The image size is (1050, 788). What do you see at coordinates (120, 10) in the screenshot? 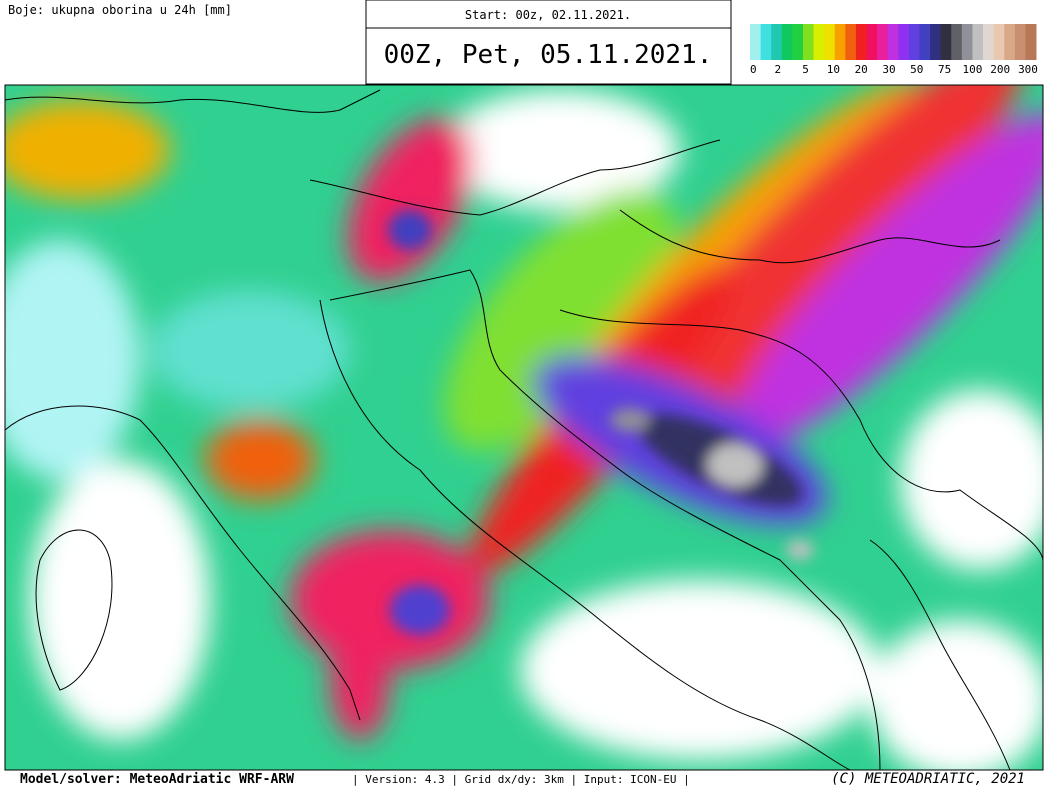
I see `field-label: Boje: ukupna oborina u 24h [mm]` at bounding box center [120, 10].